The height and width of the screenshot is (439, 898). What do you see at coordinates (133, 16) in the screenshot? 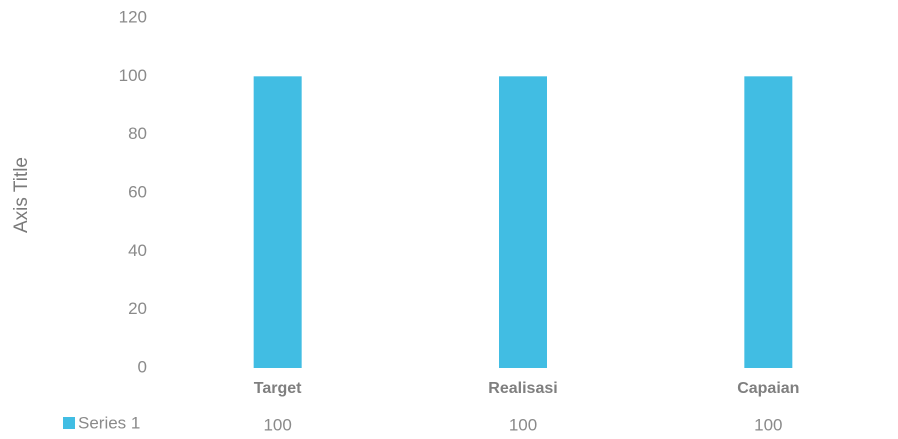
I see `y-tick-label: 120` at bounding box center [133, 16].